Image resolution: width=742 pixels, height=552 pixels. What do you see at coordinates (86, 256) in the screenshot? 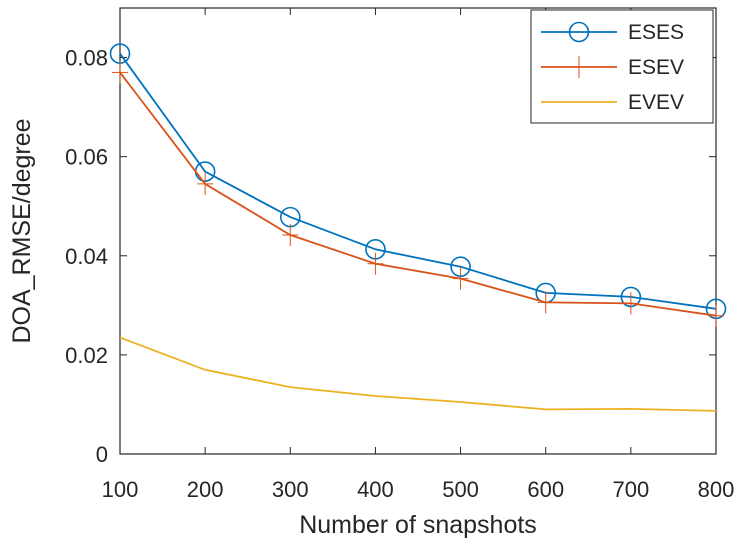
I see `y-tick-label: 0.04` at bounding box center [86, 256].